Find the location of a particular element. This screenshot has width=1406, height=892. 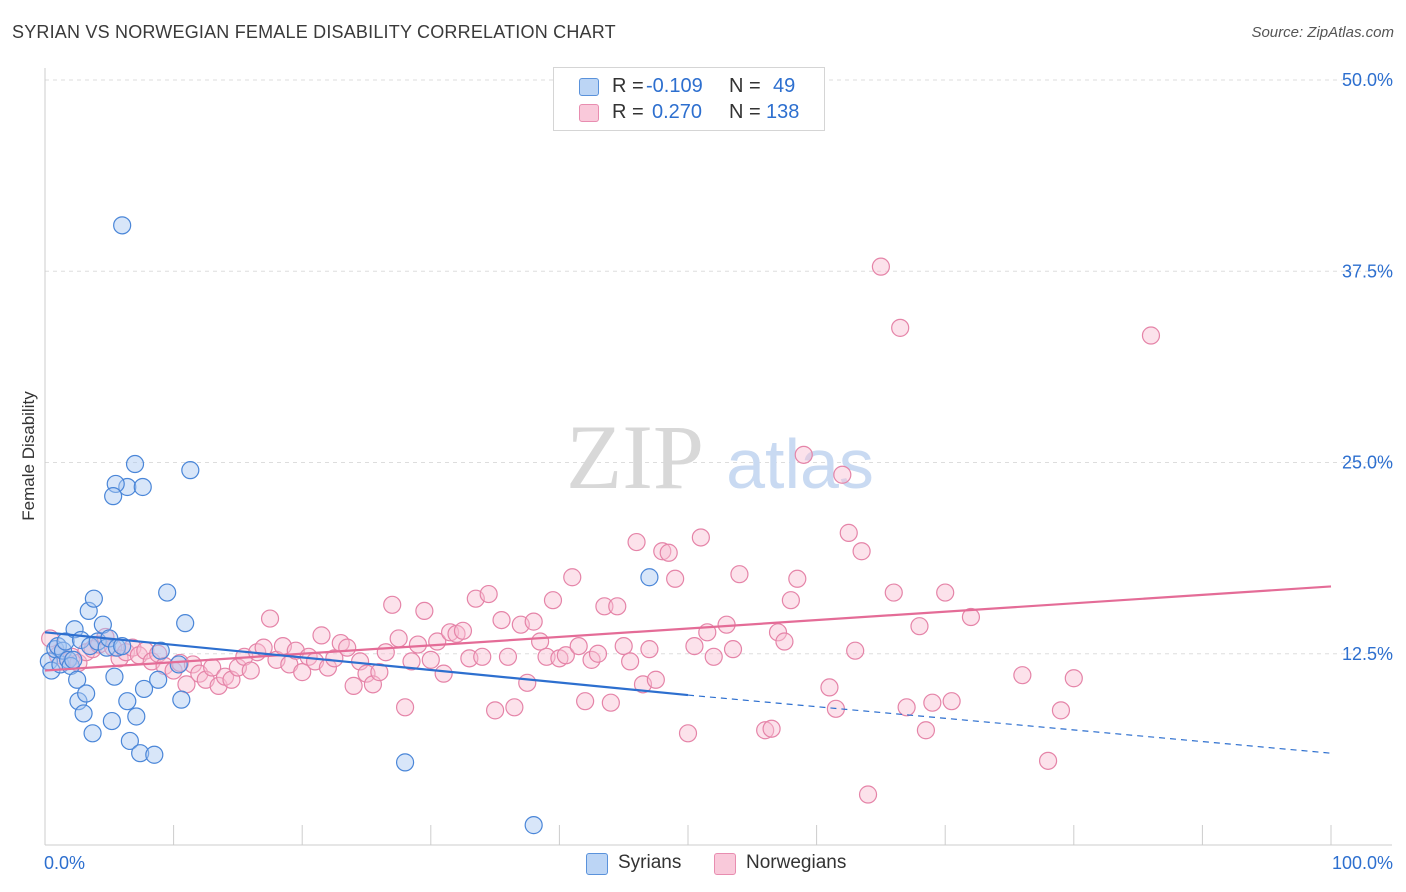

legend-n-value: 138 is located at coordinates (783, 112).